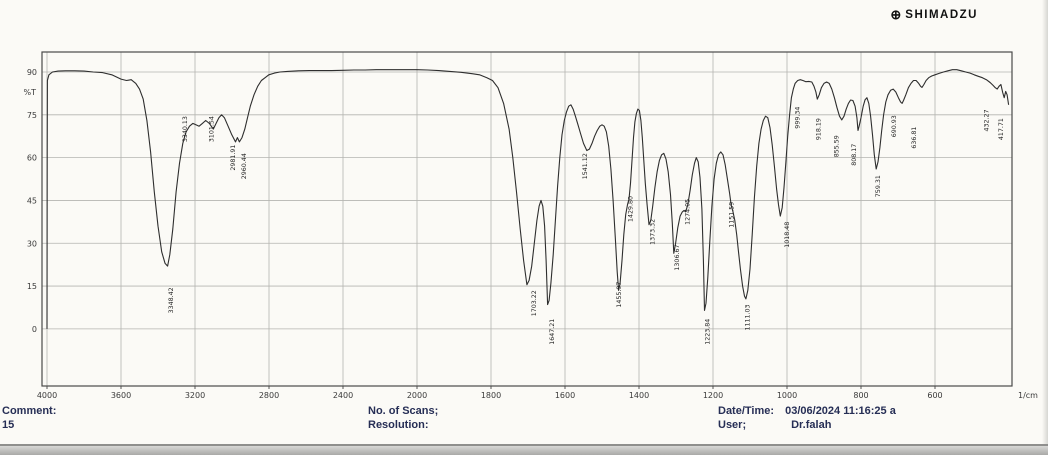 Image resolution: width=1048 pixels, height=455 pixels. What do you see at coordinates (1045, 227) in the screenshot?
I see `scan-edge-shadow` at bounding box center [1045, 227].